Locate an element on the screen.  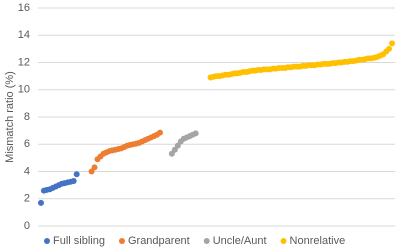
y-tick-label: 8 is located at coordinates (27, 117).